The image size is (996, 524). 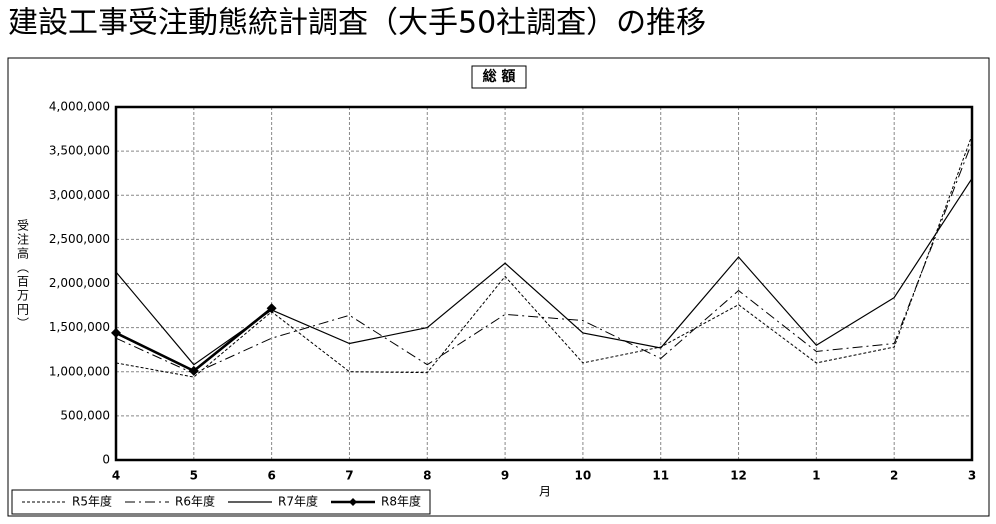 I want to click on panel-label: 総 額, so click(x=499, y=76).